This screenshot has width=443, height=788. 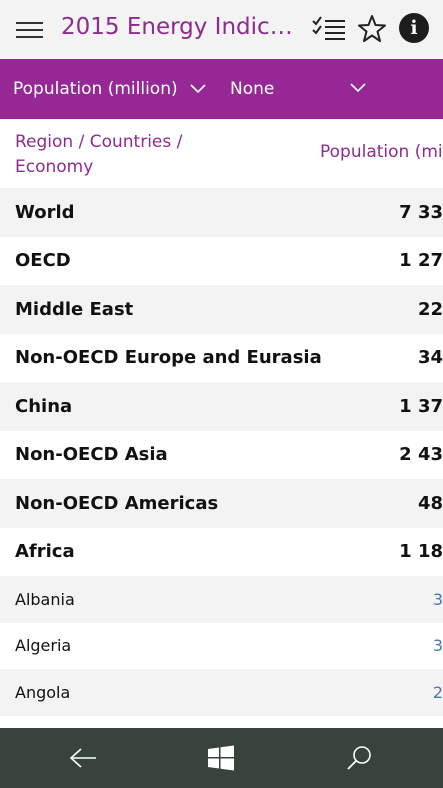 I want to click on windows-logo-icon, so click(x=221, y=758).